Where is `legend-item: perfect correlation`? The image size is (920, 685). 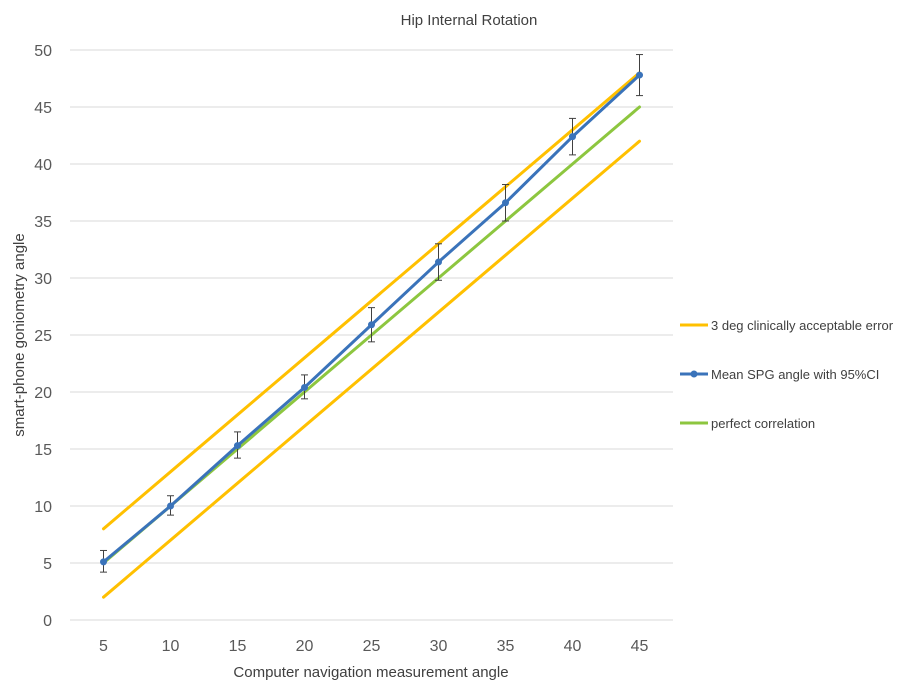 legend-item: perfect correlation is located at coordinates (747, 423).